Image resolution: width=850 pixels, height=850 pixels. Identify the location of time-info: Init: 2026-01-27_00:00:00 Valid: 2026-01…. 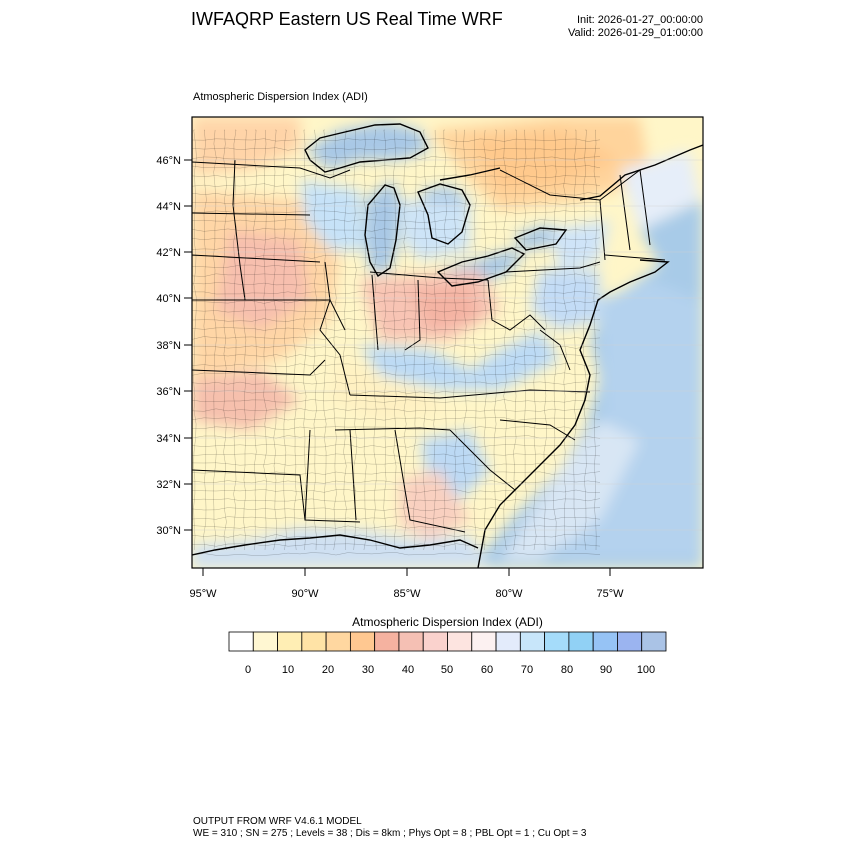
(635, 27).